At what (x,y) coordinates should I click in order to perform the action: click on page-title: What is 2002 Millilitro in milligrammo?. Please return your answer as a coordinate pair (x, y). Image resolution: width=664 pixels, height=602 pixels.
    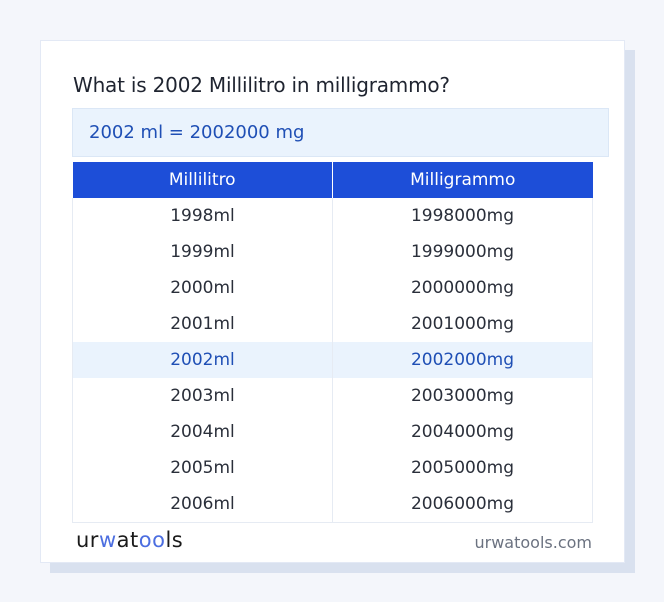
    Looking at the image, I should click on (261, 85).